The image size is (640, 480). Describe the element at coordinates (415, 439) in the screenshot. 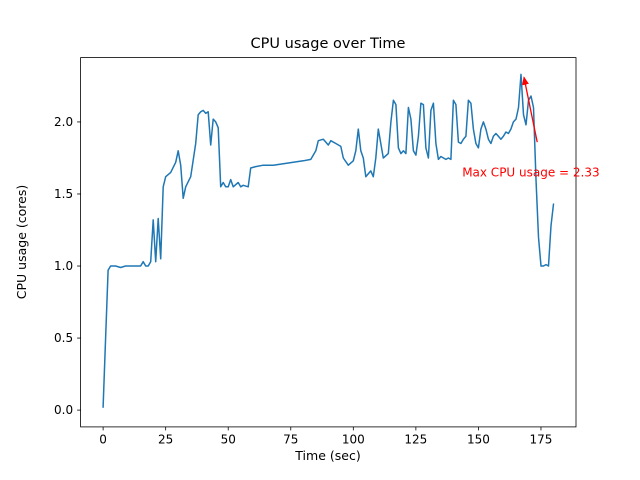

I see `x-tick-label: 125` at that location.